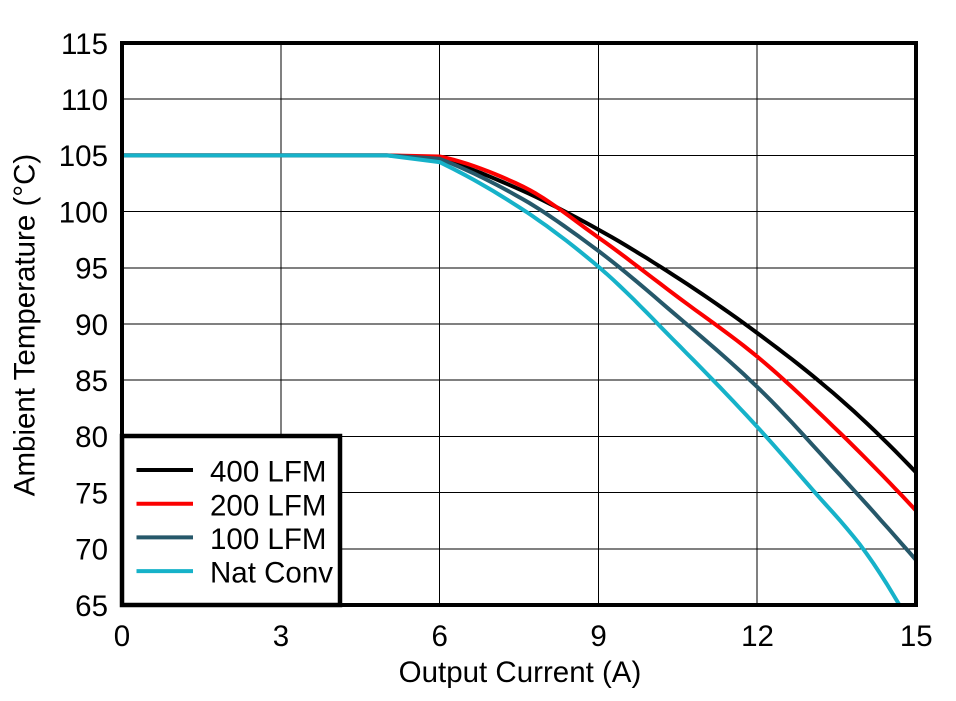 The image size is (956, 701). I want to click on svg-text: 90, so click(91, 325).